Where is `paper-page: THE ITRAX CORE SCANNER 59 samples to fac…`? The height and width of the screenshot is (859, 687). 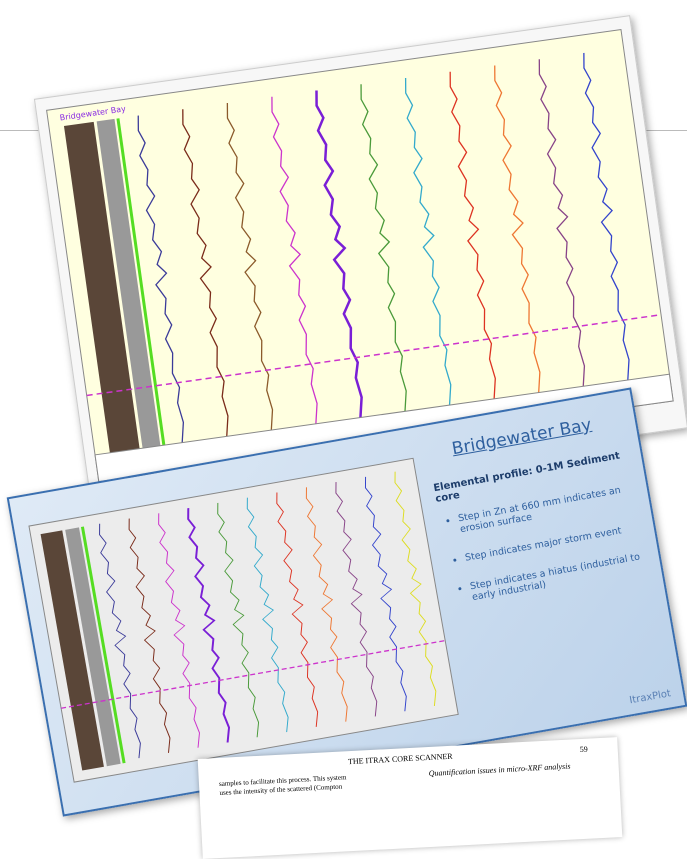
paper-page: THE ITRAX CORE SCANNER 59 samples to fac… is located at coordinates (410, 798).